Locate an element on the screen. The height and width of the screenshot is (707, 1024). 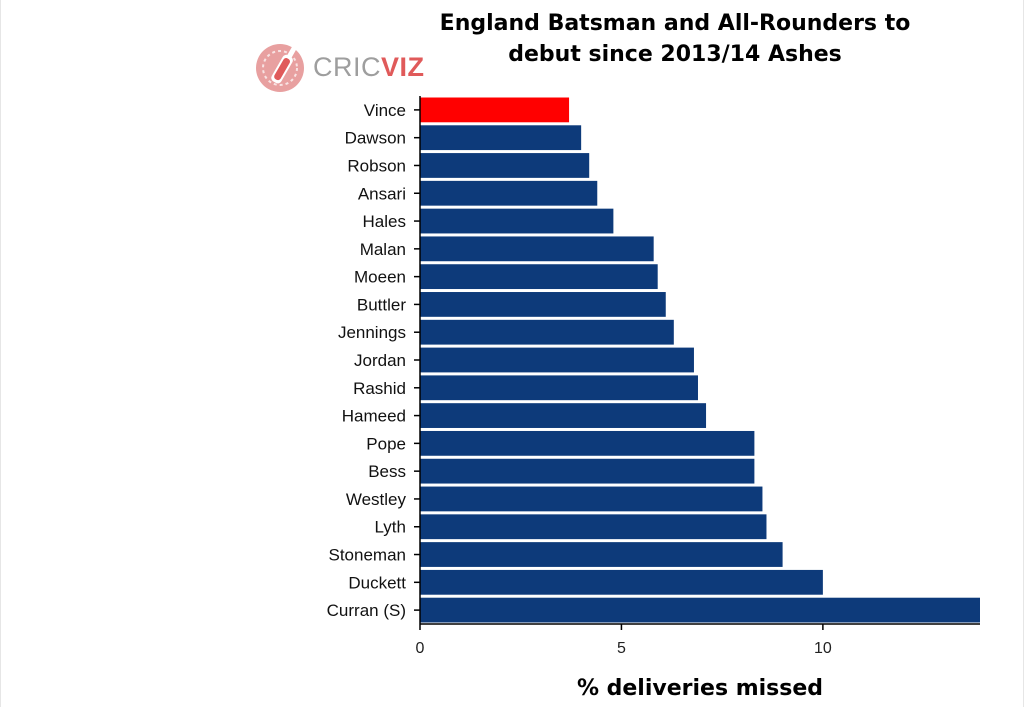
bar-curran-s is located at coordinates (700, 610).